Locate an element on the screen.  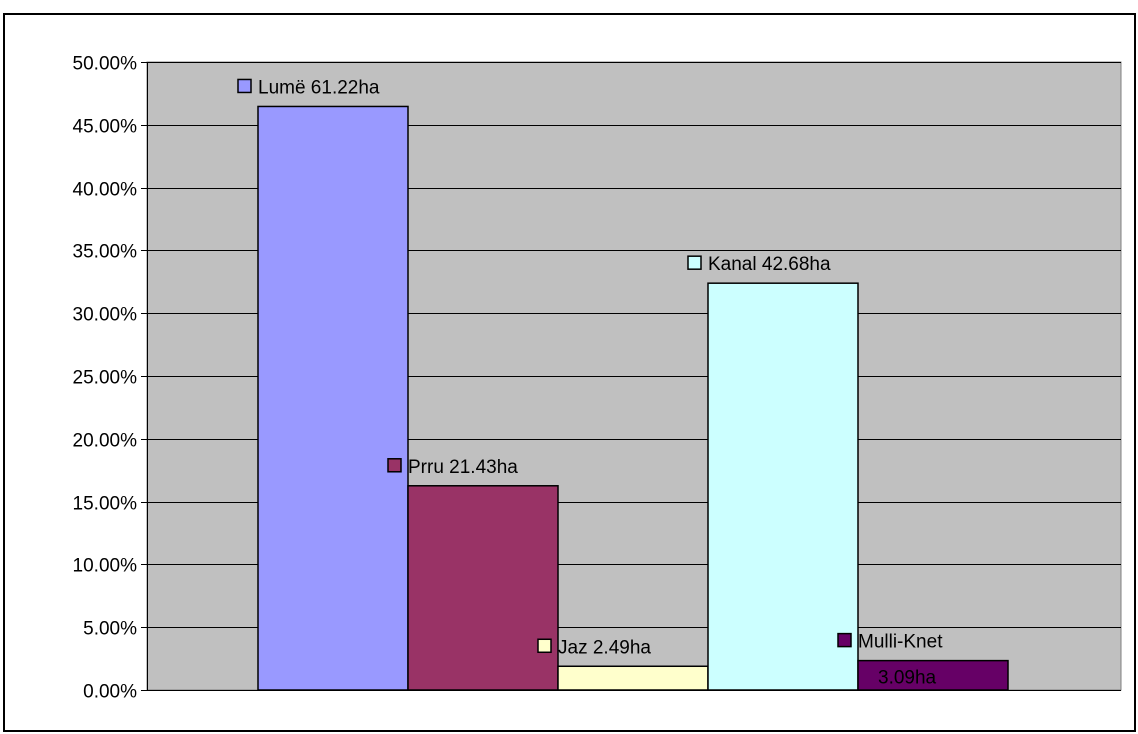
data-label: 3.09ha is located at coordinates (907, 678).